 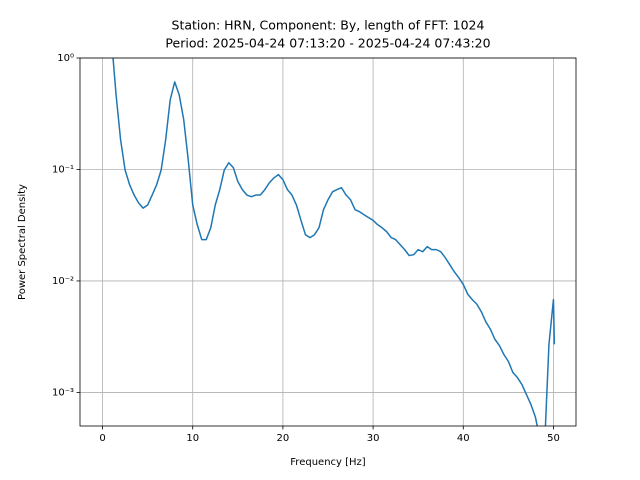 I want to click on y-tick-label: 10⁻³, so click(x=63, y=392).